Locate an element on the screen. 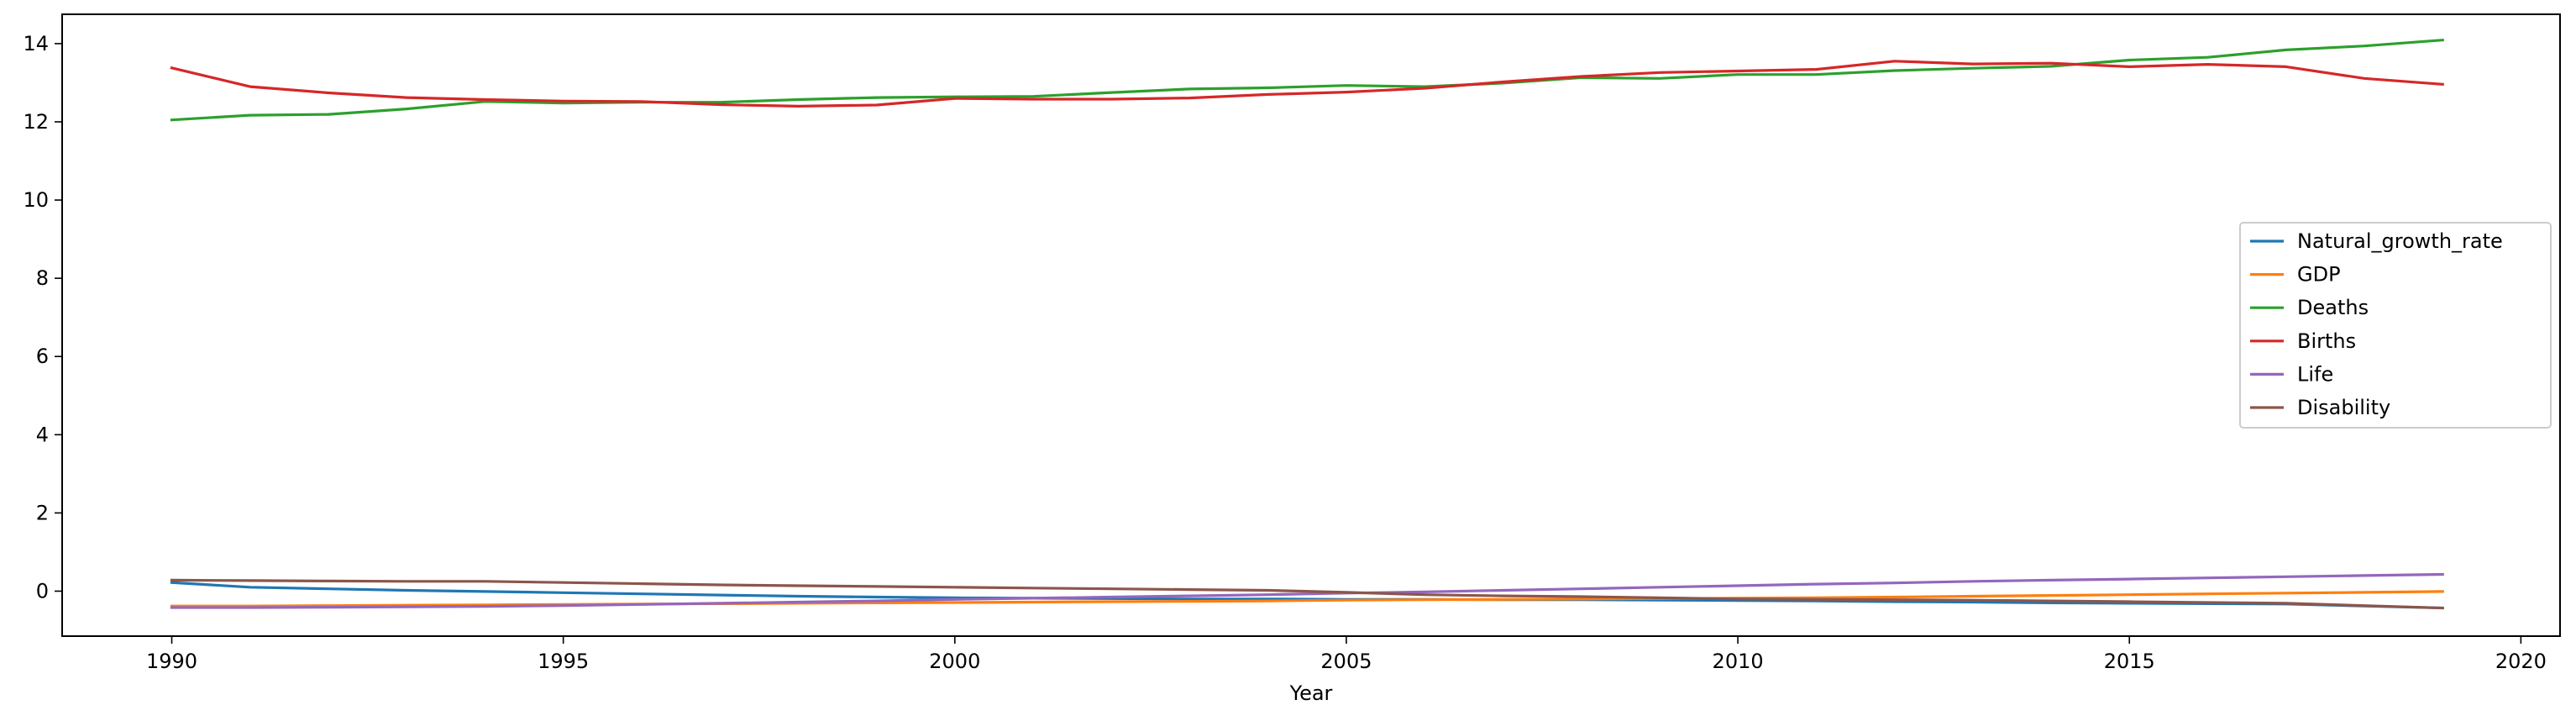 The height and width of the screenshot is (721, 2576). legend-label: Natural_growth_rate is located at coordinates (2400, 241).